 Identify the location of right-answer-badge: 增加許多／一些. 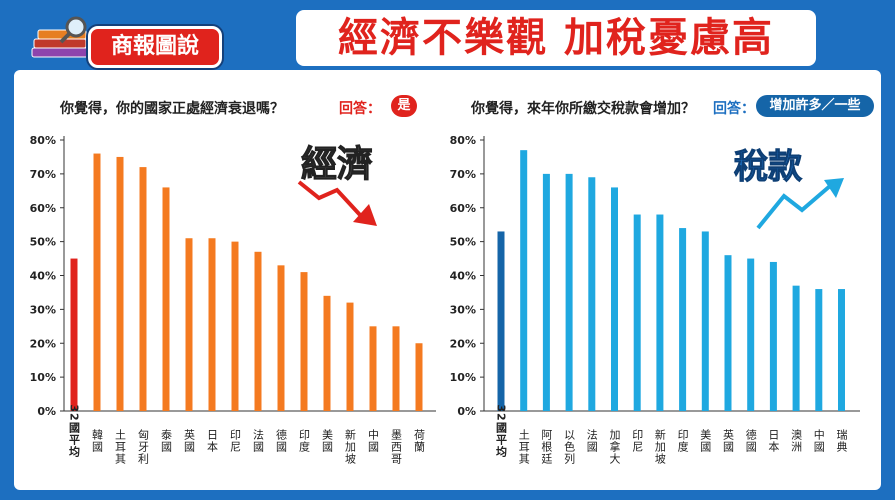
(815, 106).